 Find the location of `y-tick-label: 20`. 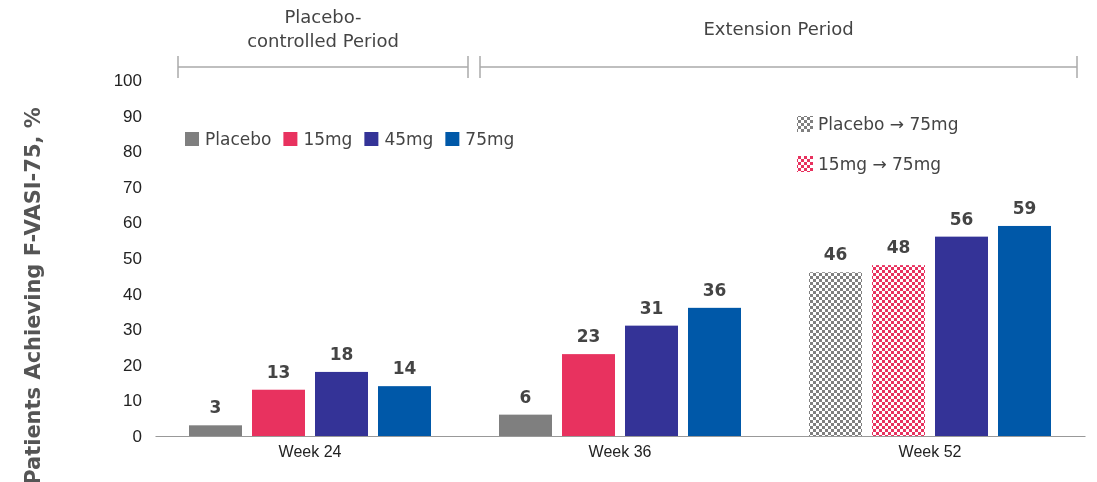

y-tick-label: 20 is located at coordinates (132, 365).